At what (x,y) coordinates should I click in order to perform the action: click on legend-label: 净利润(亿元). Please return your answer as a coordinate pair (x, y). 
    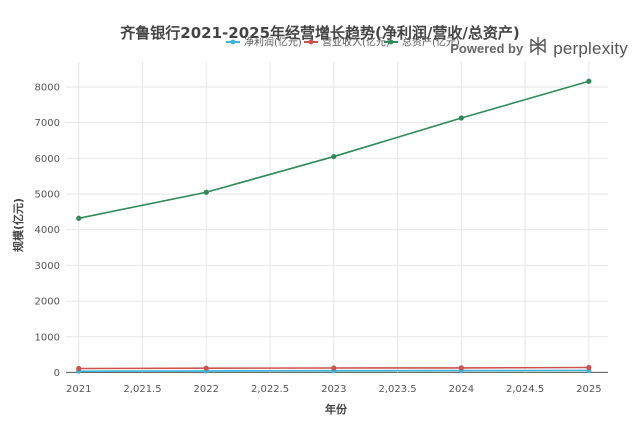
    Looking at the image, I should click on (273, 42).